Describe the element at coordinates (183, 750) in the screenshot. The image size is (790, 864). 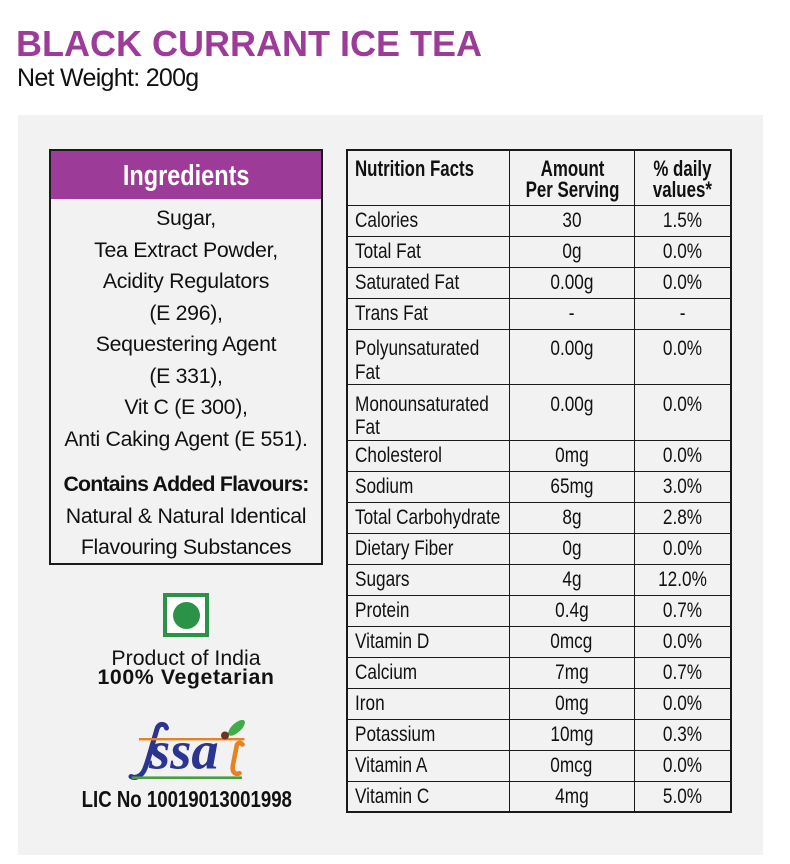
I see `svg-text: ssa` at that location.